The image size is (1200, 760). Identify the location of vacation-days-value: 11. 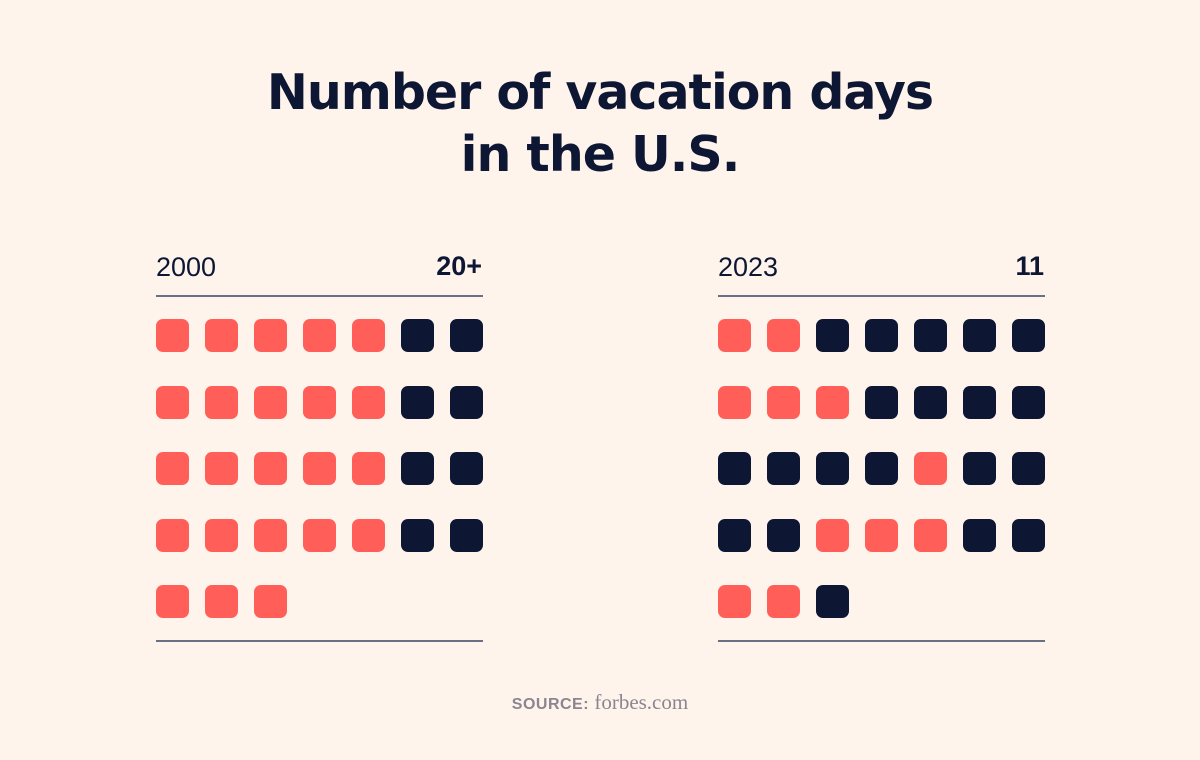
(1029, 266).